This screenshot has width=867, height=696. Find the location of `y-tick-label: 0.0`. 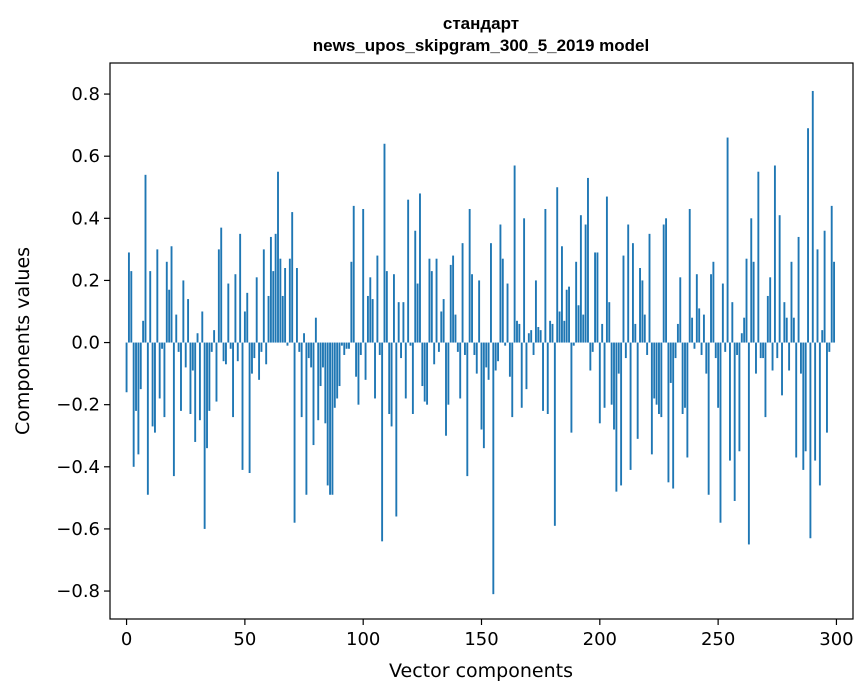

y-tick-label: 0.0 is located at coordinates (85, 343).